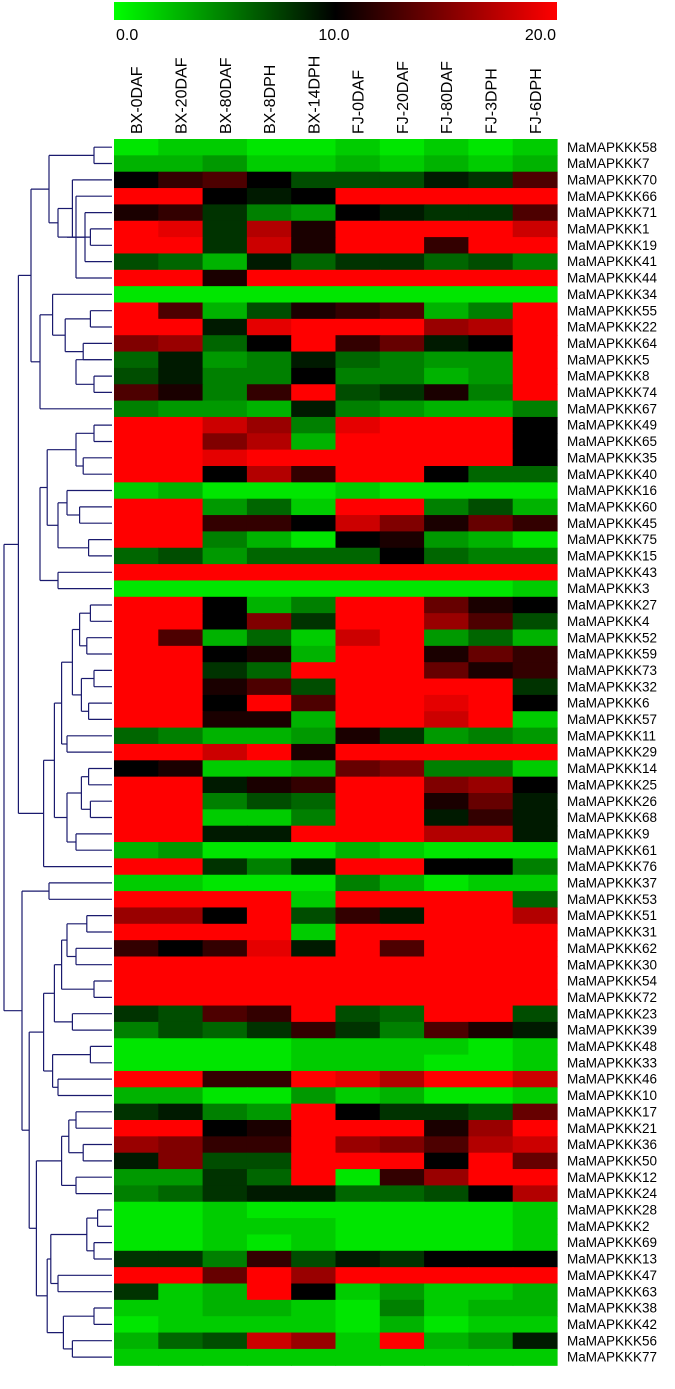 The width and height of the screenshot is (675, 1389). I want to click on row-label: MaMAPKKK77, so click(612, 1357).